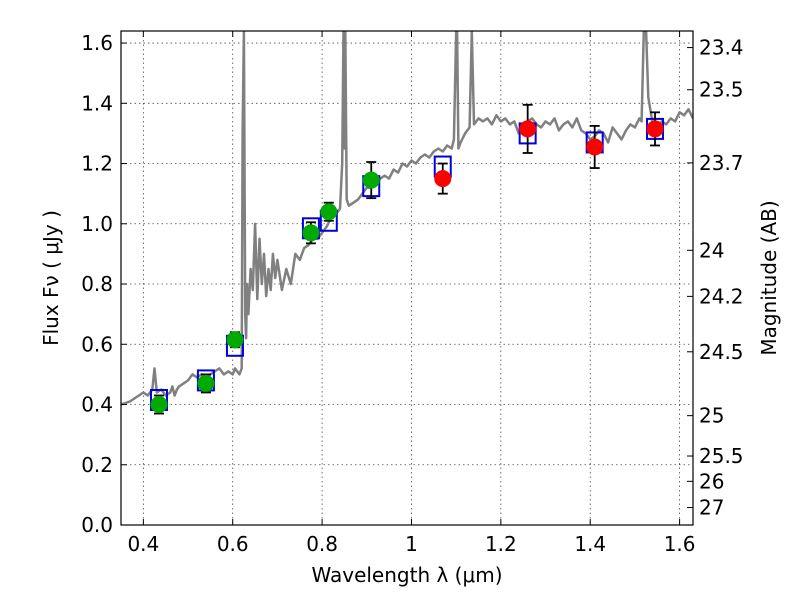 Image resolution: width=800 pixels, height=600 pixels. What do you see at coordinates (143, 544) in the screenshot?
I see `x-tick-label: 0.4` at bounding box center [143, 544].